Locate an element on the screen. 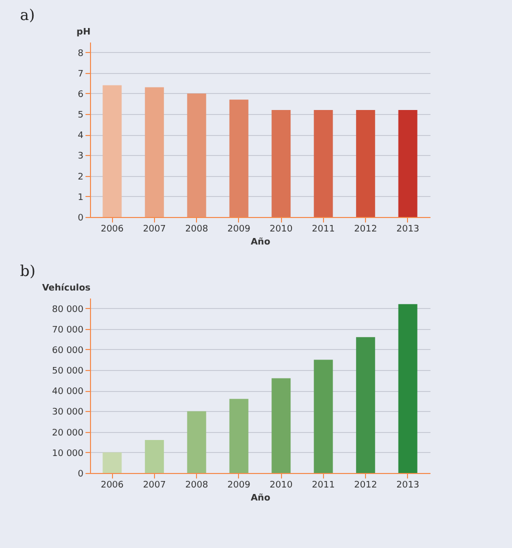  y-tick-label: 8 is located at coordinates (81, 53).